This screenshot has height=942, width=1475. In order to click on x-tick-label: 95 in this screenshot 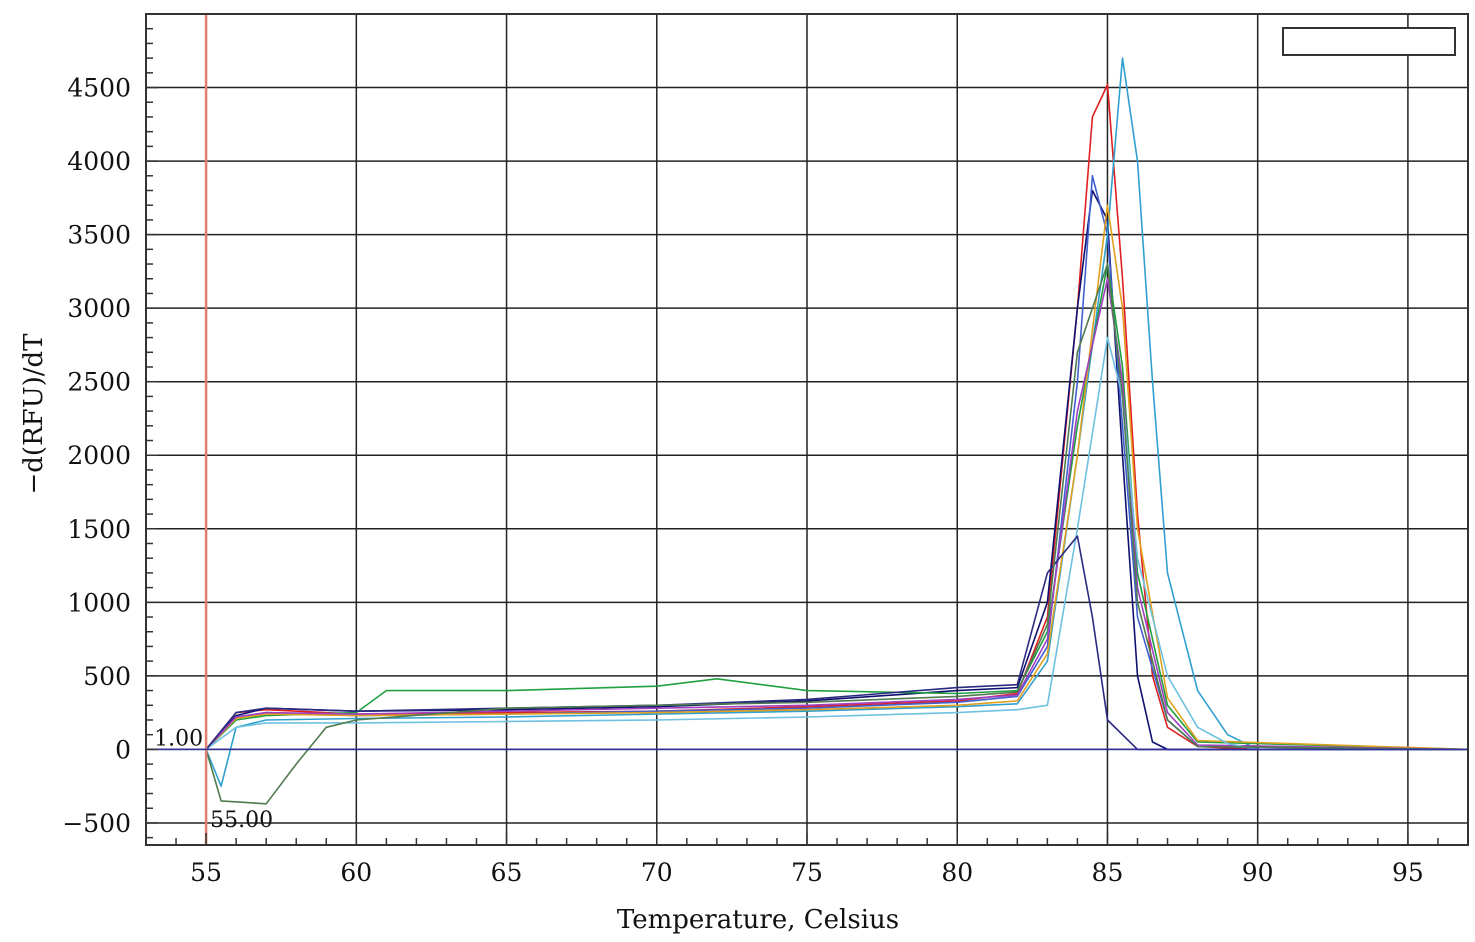, I will do `click(1408, 872)`.